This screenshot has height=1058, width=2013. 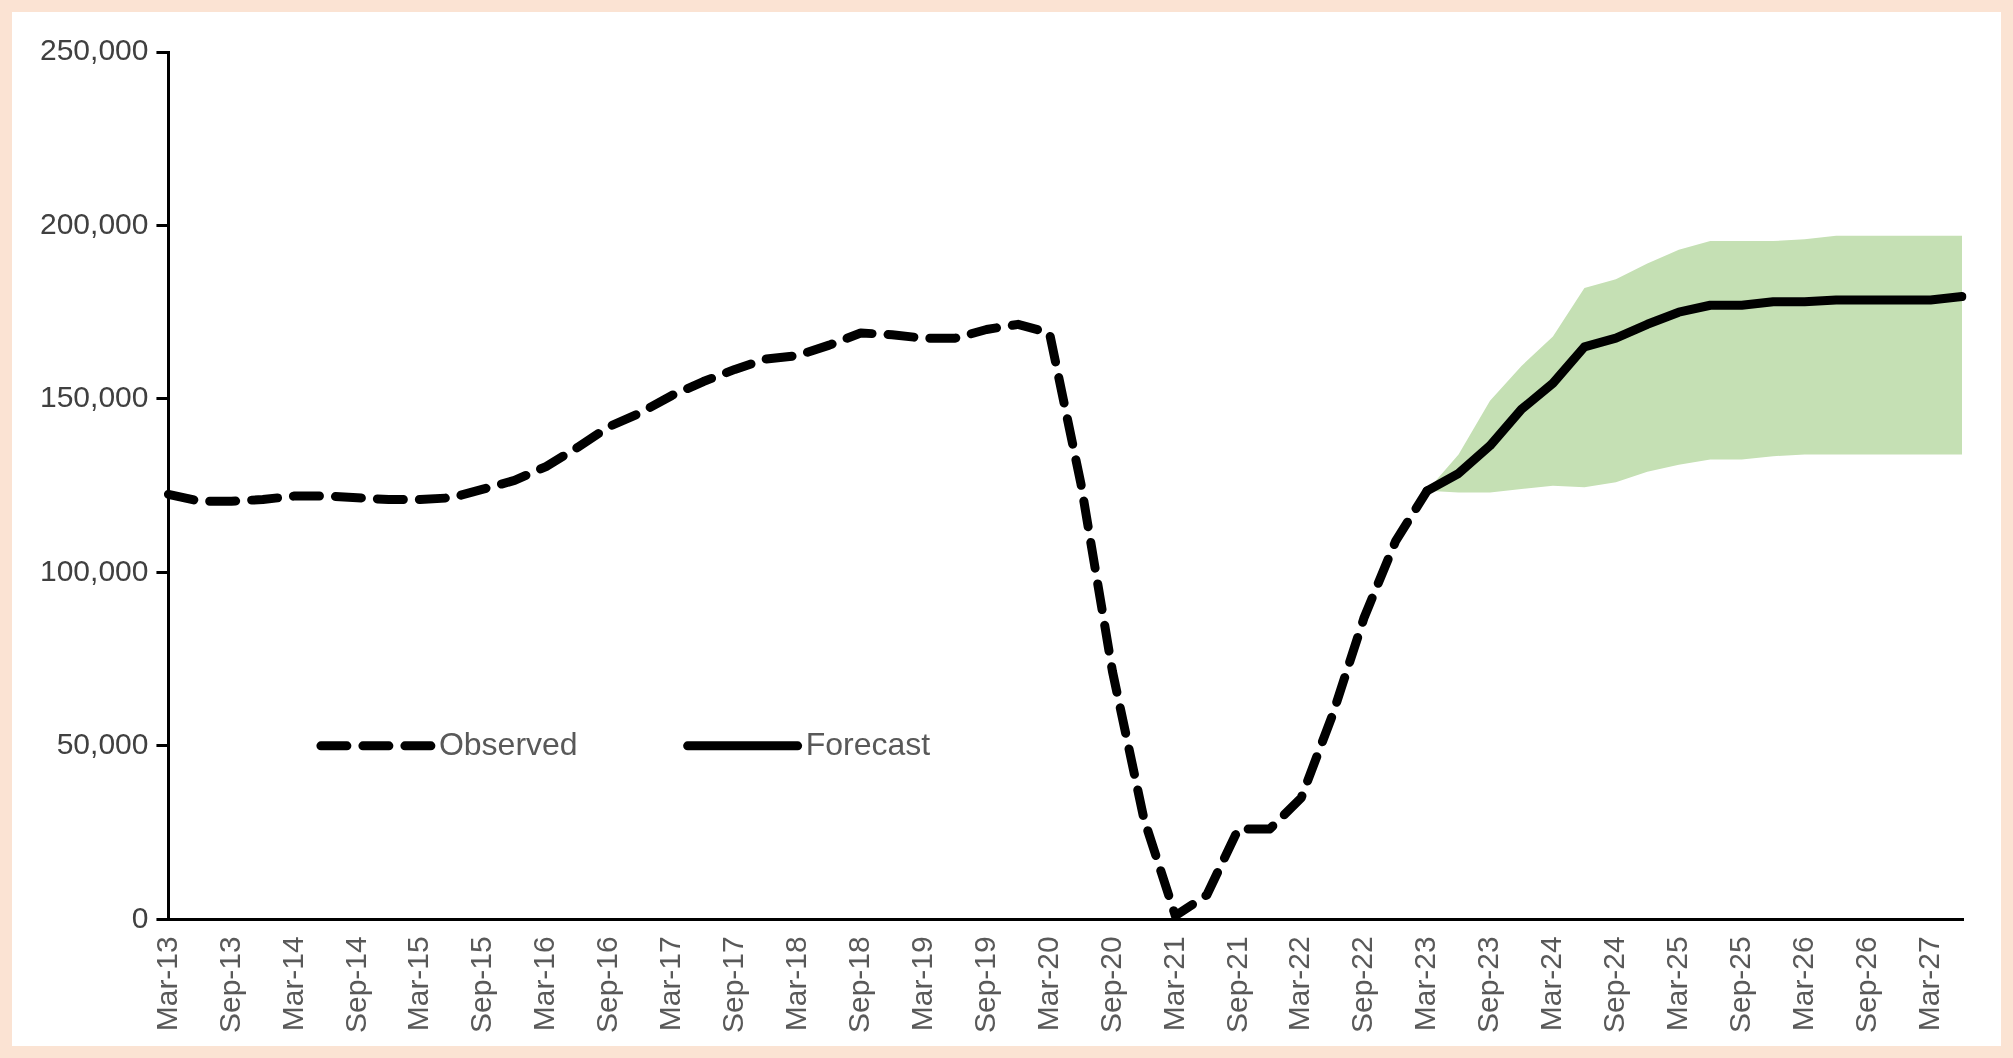 What do you see at coordinates (733, 985) in the screenshot?
I see `x-tick-label: Sep-17` at bounding box center [733, 985].